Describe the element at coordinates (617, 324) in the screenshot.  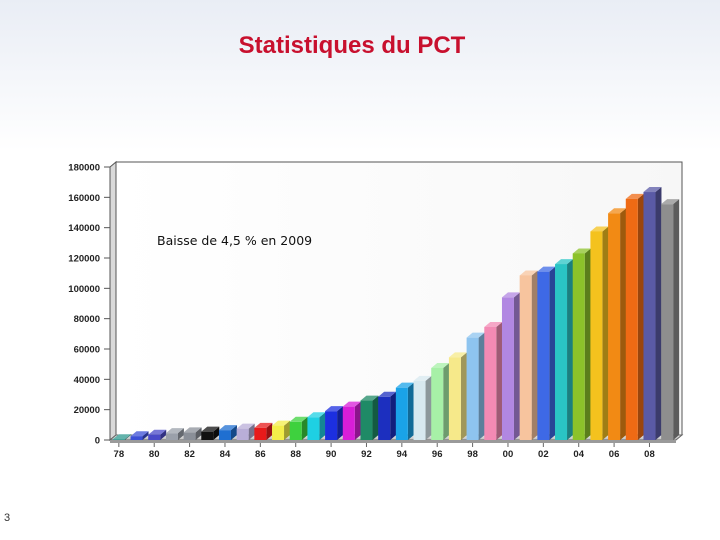
I see `bar-2006` at that location.